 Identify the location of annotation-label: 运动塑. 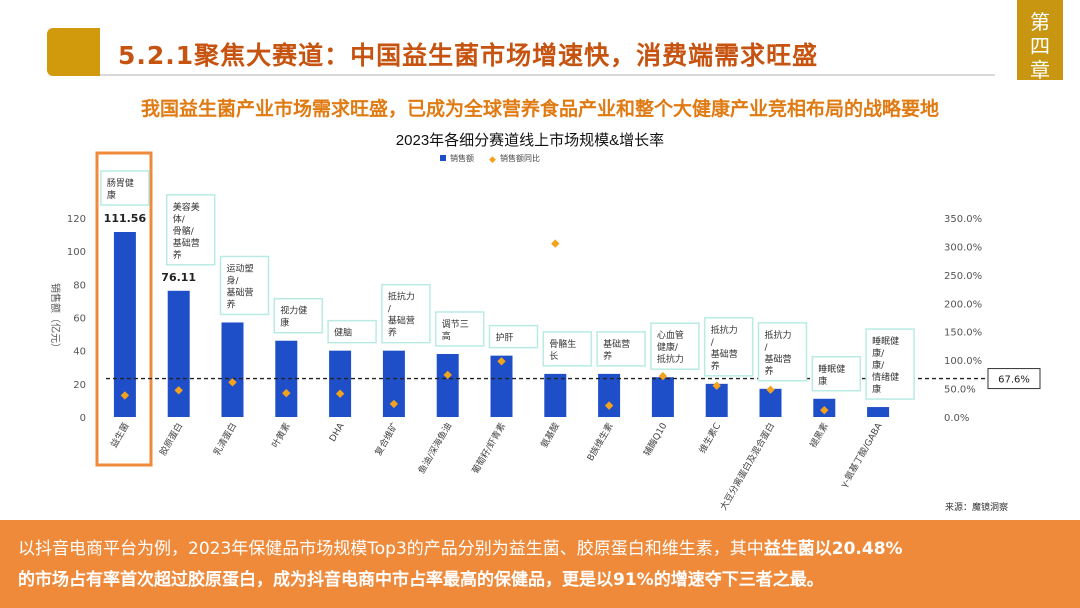
(240, 268).